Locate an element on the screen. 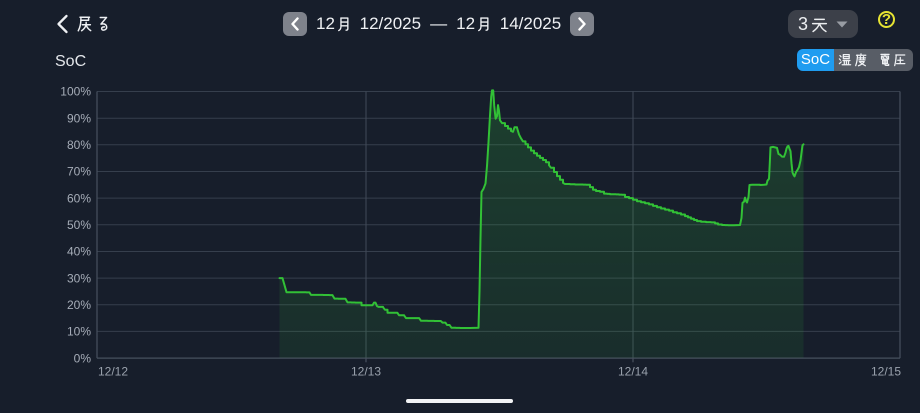 This screenshot has height=413, width=920. svg-text: 20% is located at coordinates (79, 305).